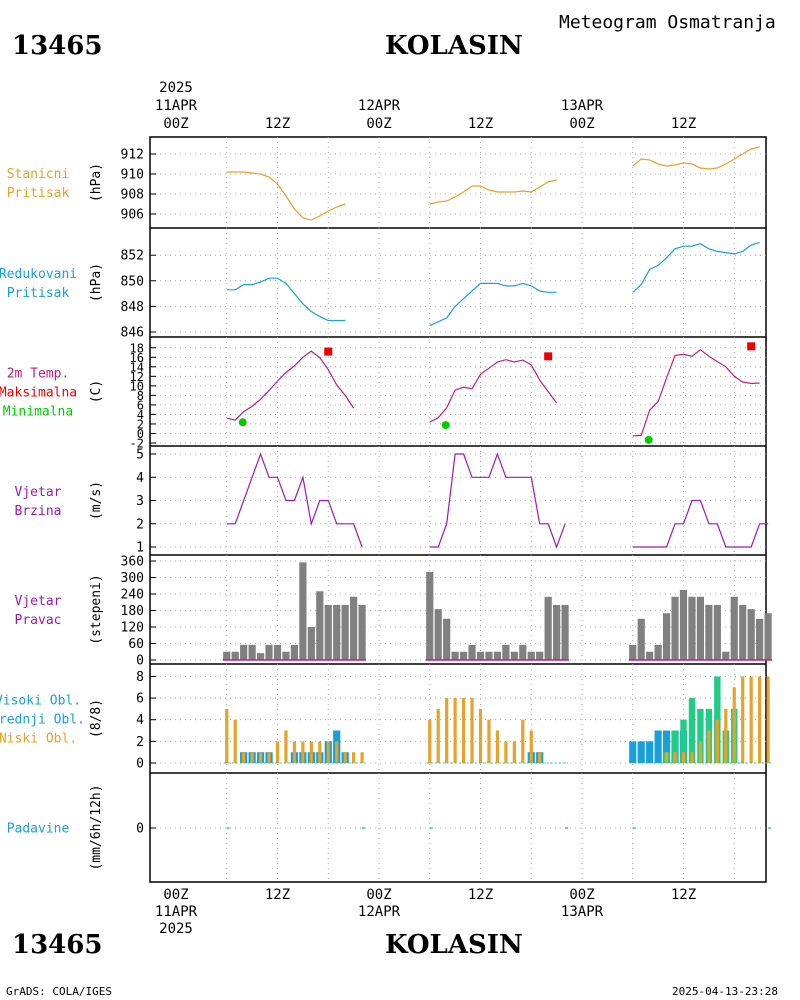 The image size is (800, 1000). I want to click on y-tick-label-p2: 848, so click(132, 307).